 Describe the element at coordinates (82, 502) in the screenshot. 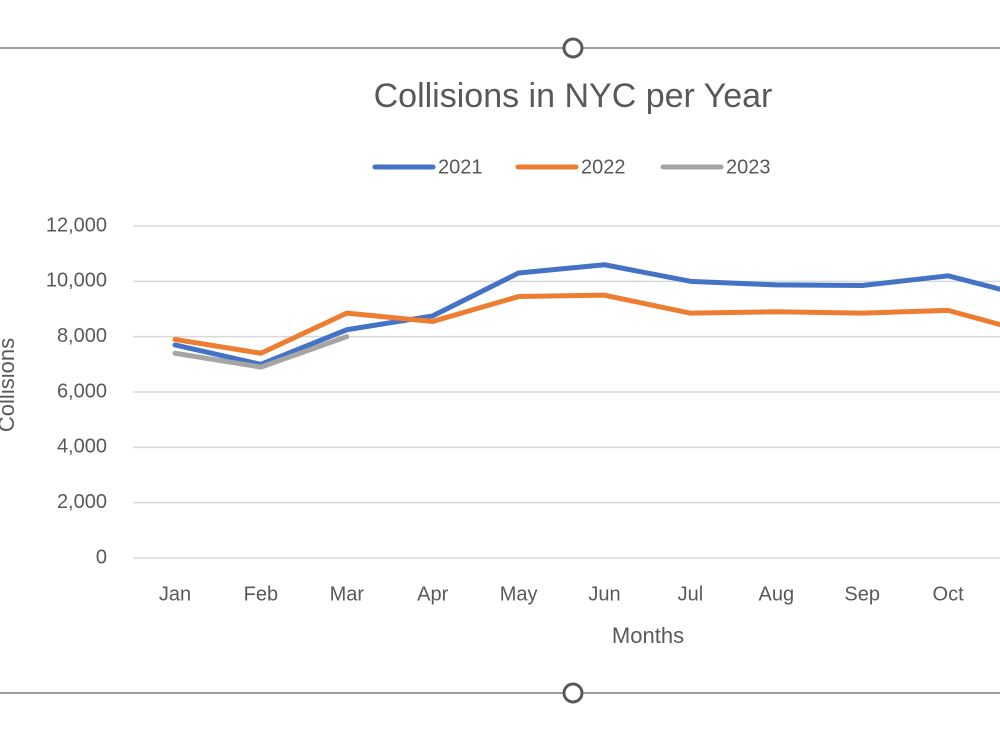

I see `y-tick-label: 2,000` at that location.